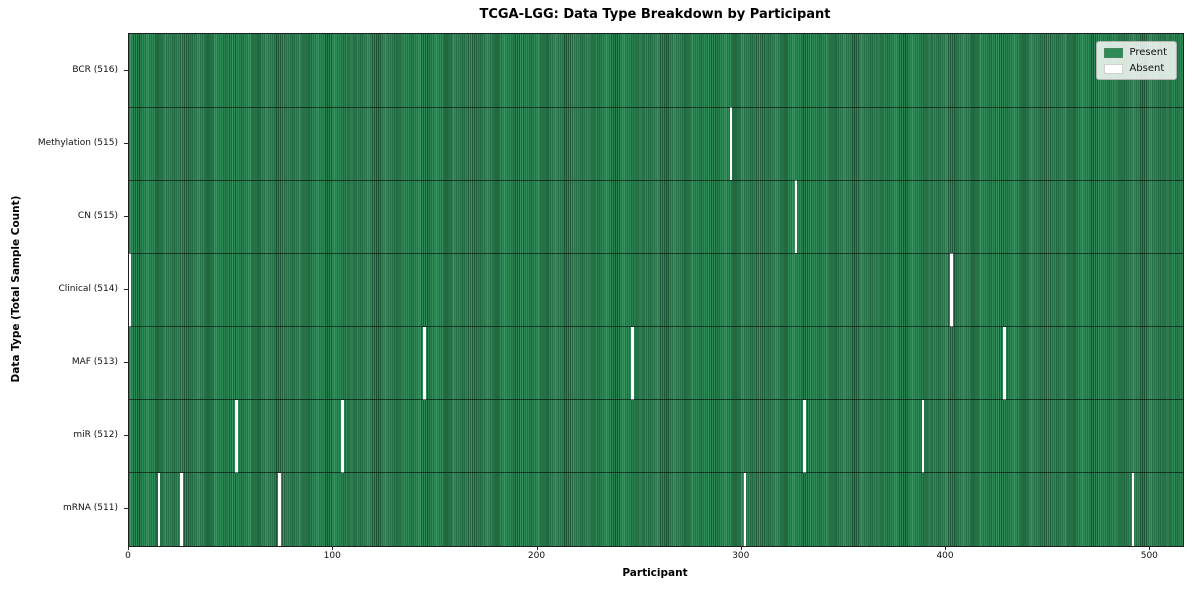 The width and height of the screenshot is (1200, 600). I want to click on x-tick-label-500: 500, so click(1149, 556).